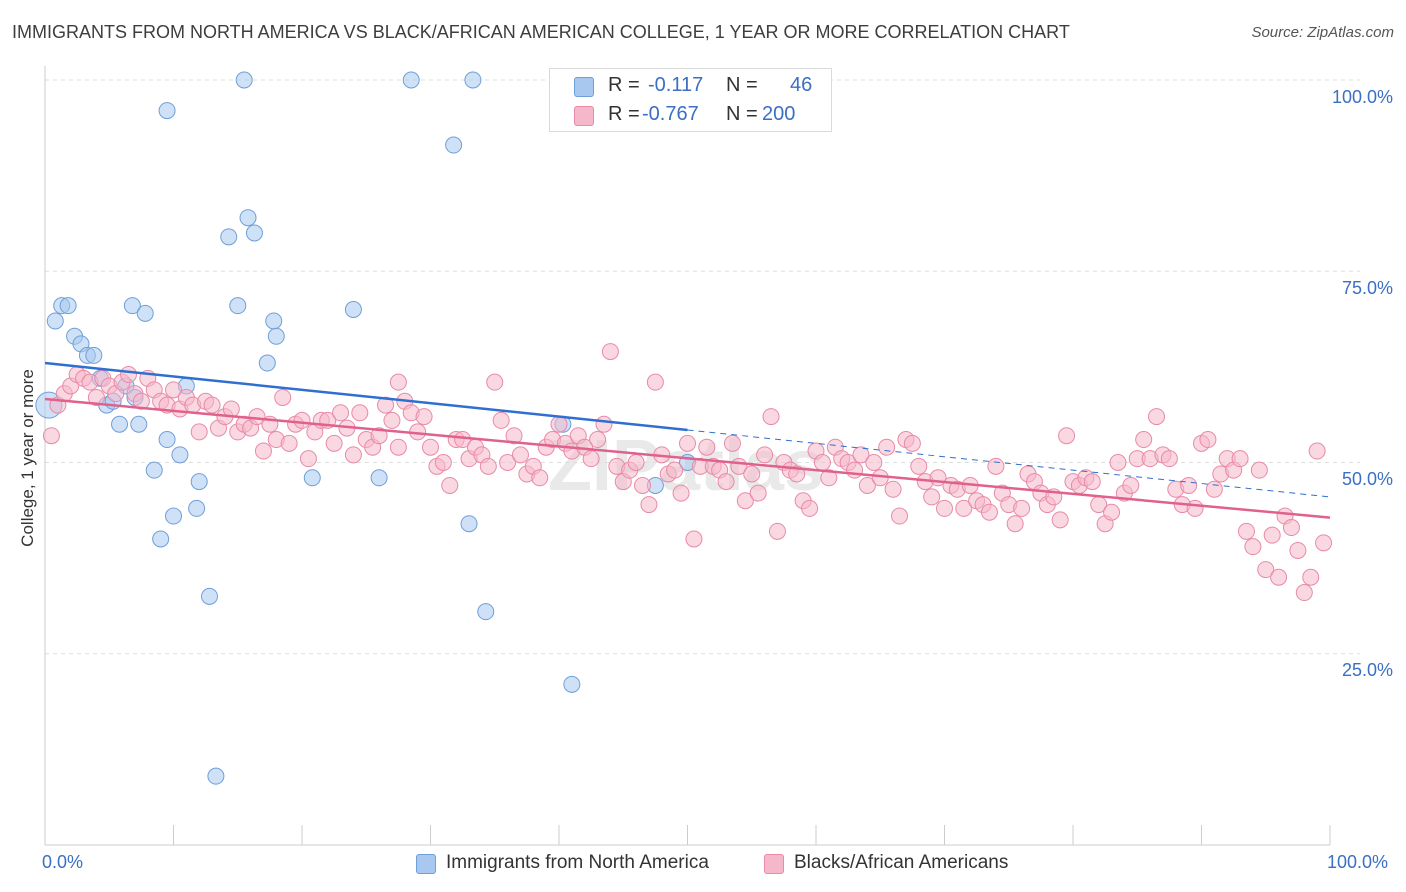 The height and width of the screenshot is (892, 1406). What do you see at coordinates (624, 114) in the screenshot?
I see `r-label: R =` at bounding box center [624, 114].